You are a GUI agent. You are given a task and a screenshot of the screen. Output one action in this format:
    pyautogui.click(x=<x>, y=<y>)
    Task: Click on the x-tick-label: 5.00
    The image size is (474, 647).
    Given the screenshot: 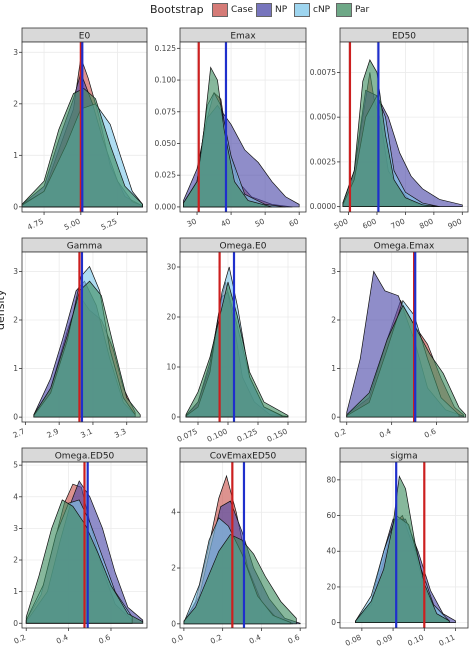 What is the action you would take?
    pyautogui.click(x=72, y=224)
    